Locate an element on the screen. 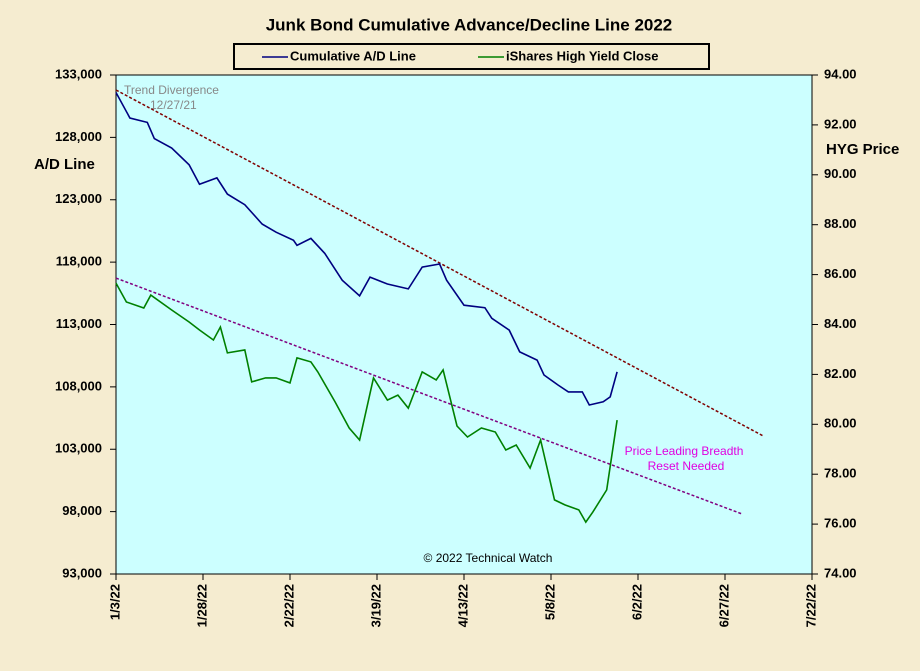 The image size is (920, 671). y2-tick-label: 92.00 is located at coordinates (840, 123).